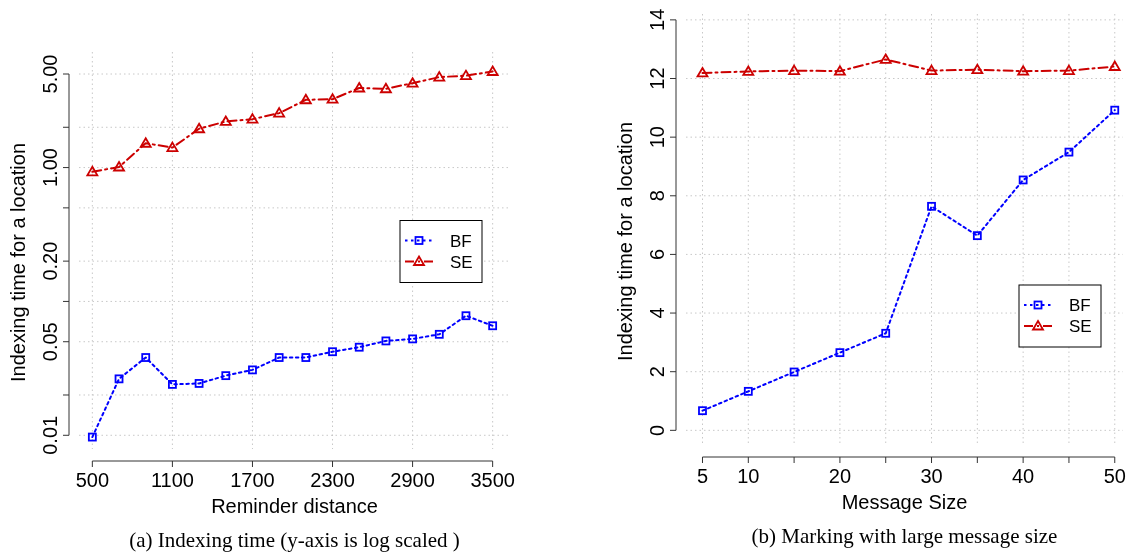 This screenshot has width=1130, height=556. Describe the element at coordinates (1023, 476) in the screenshot. I see `x-tick-label: 40` at that location.